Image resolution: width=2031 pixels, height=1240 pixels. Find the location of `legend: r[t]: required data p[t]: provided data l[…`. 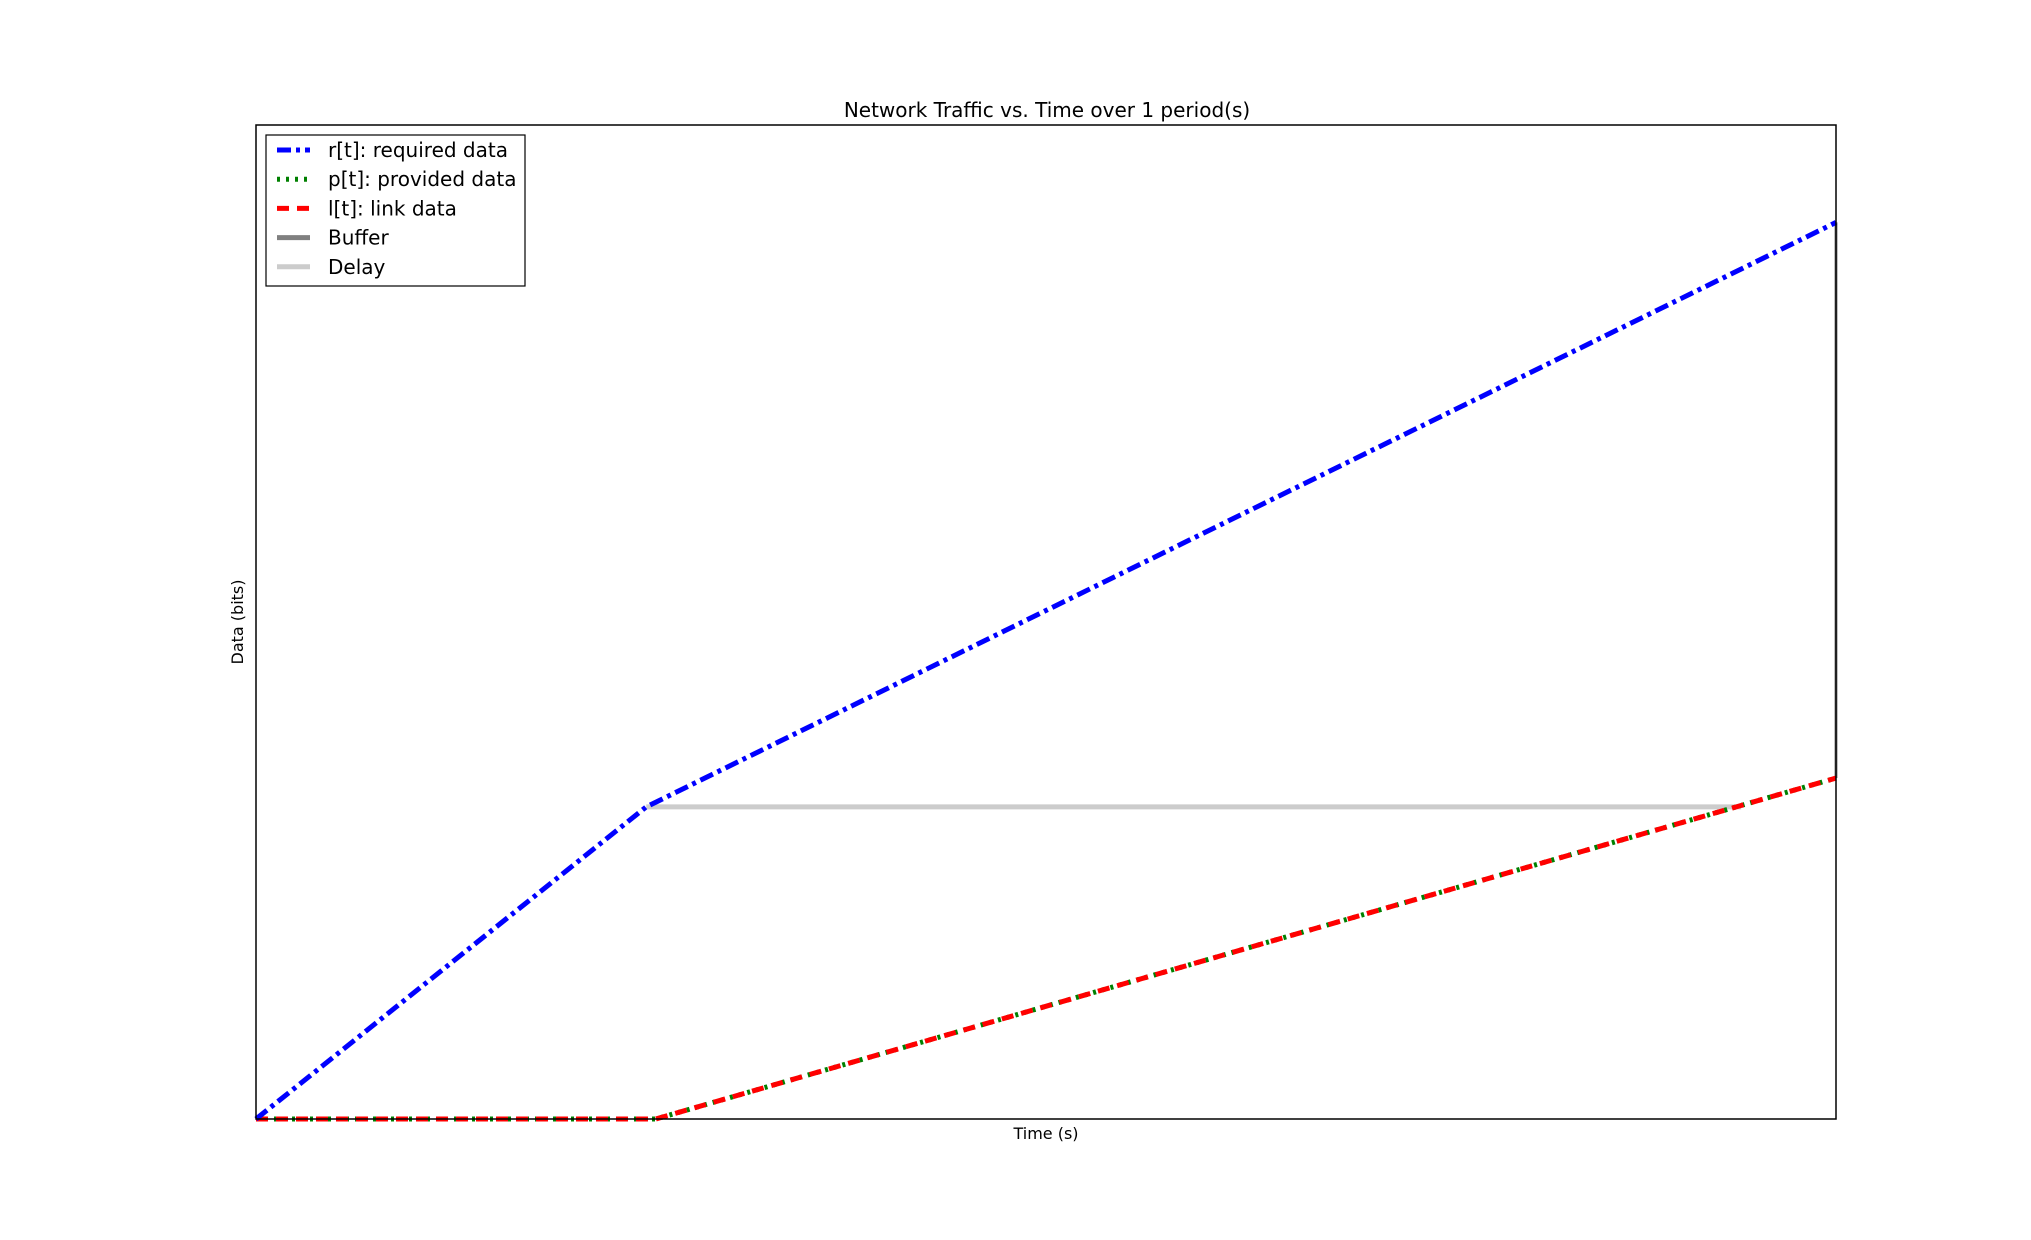

legend: r[t]: required data p[t]: provided data l[… is located at coordinates (395, 210).